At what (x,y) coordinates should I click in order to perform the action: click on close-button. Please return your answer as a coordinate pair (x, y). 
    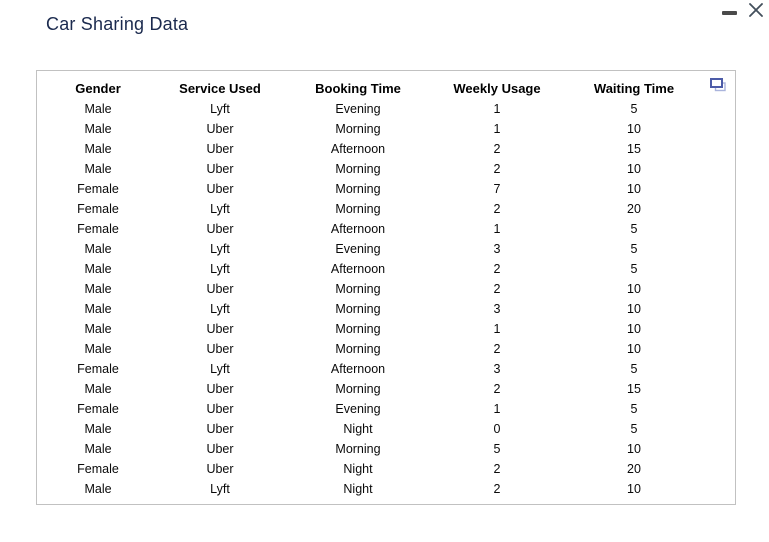
    Looking at the image, I should click on (756, 11).